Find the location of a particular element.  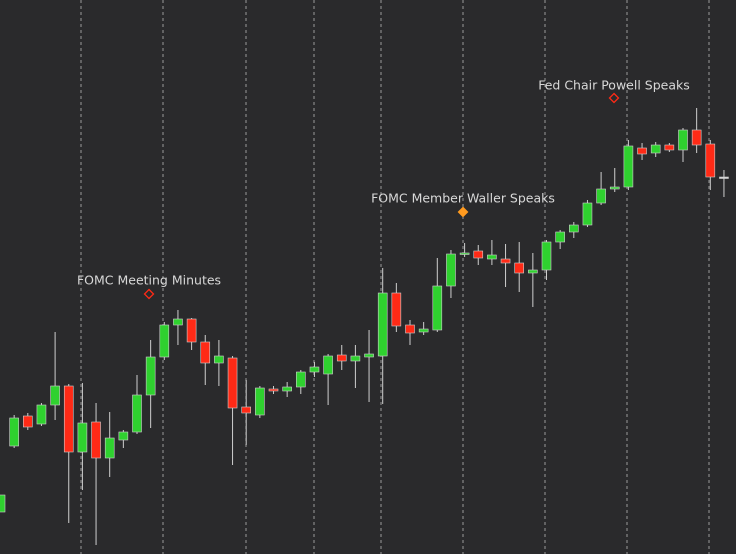

annotation-label: Fed Chair Powell Speaks is located at coordinates (614, 85).